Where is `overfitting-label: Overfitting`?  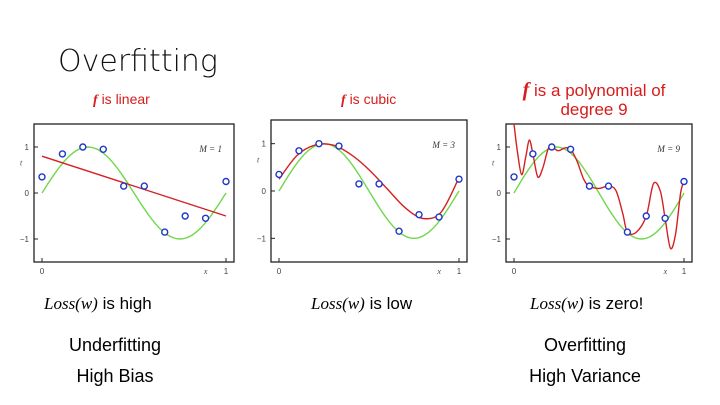 overfitting-label: Overfitting is located at coordinates (585, 345).